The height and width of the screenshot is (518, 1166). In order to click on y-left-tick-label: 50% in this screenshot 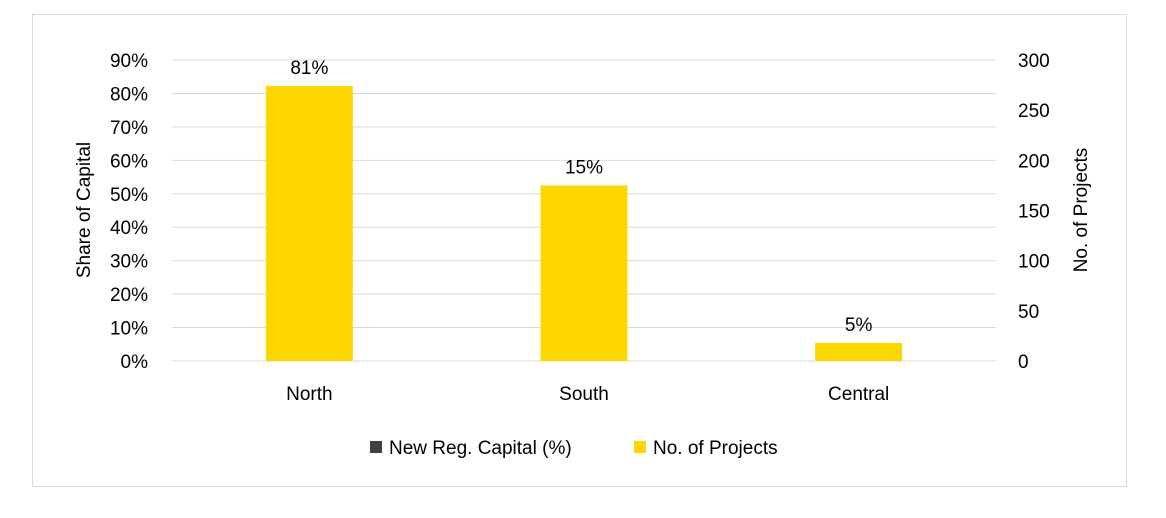, I will do `click(129, 195)`.